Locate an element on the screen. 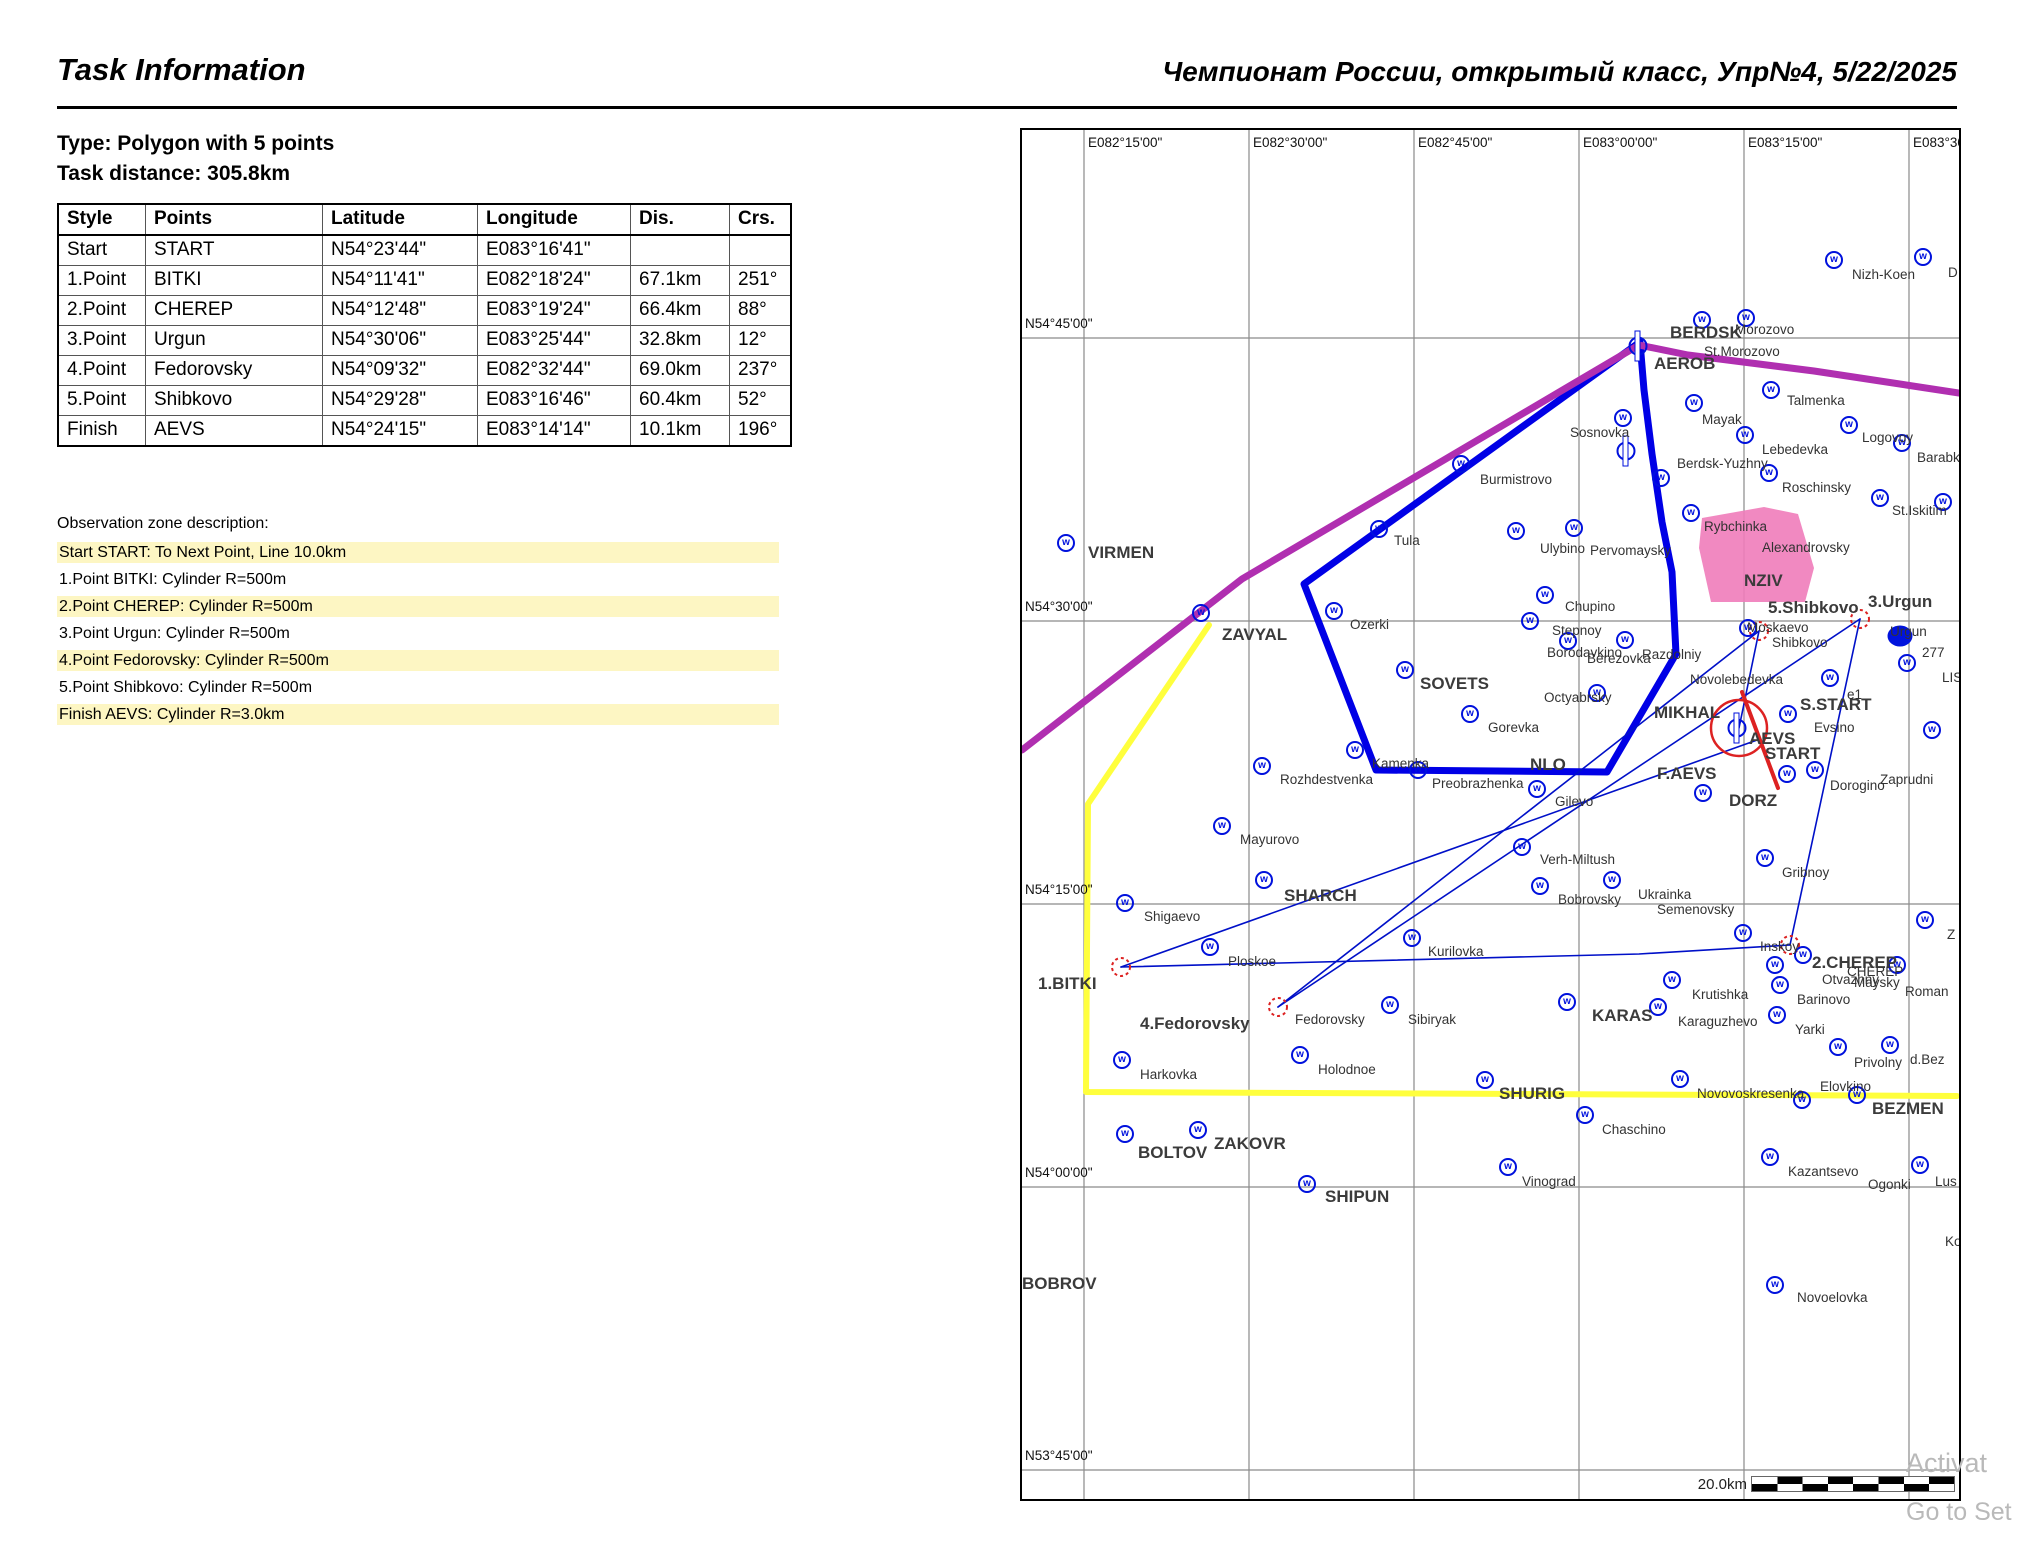 This screenshot has height=1566, width=2028. map-label-novoelovka: Novoelovka is located at coordinates (1832, 1297).